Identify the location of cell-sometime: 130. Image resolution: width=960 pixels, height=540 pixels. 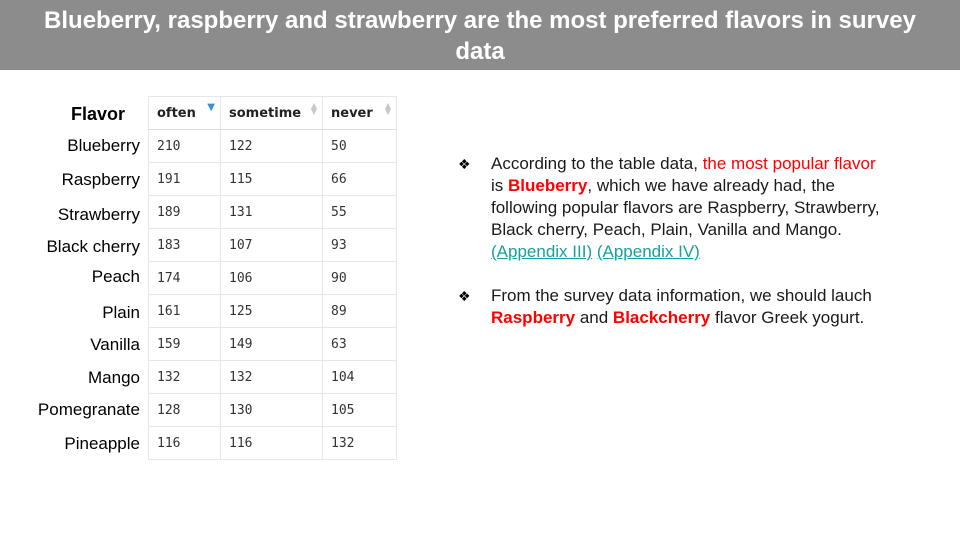
(271, 410).